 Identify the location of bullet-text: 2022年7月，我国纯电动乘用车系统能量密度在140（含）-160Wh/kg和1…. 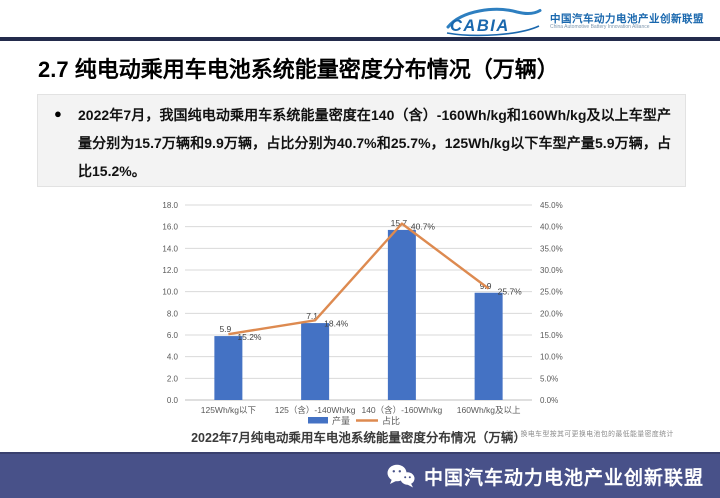
(374, 143).